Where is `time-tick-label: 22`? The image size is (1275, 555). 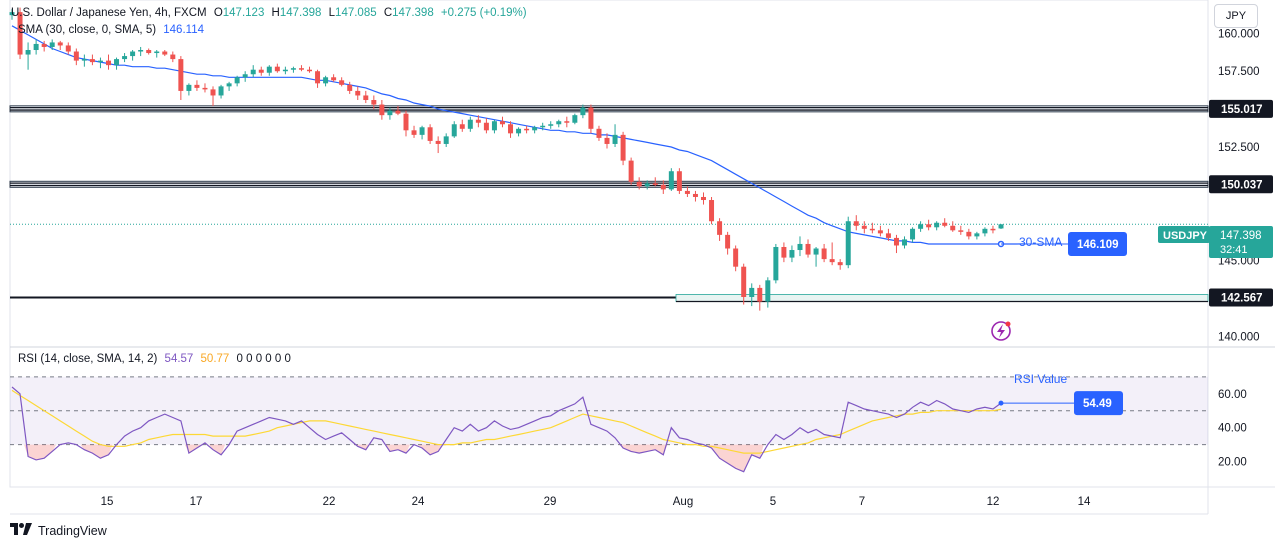 time-tick-label: 22 is located at coordinates (329, 502).